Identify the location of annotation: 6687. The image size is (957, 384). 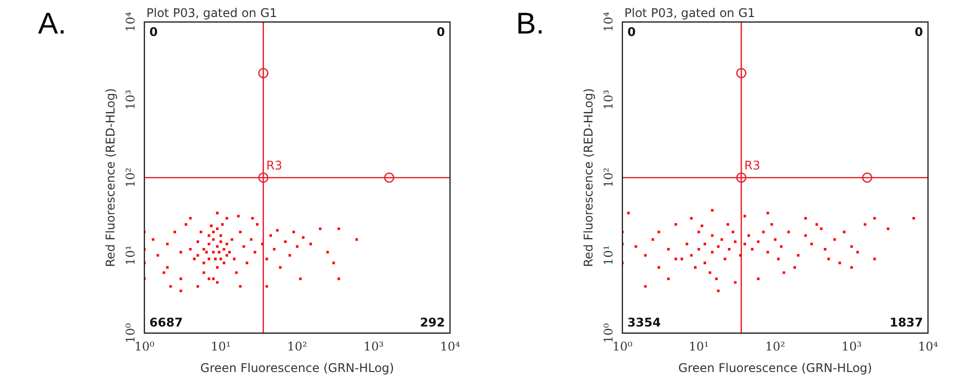
(166, 322).